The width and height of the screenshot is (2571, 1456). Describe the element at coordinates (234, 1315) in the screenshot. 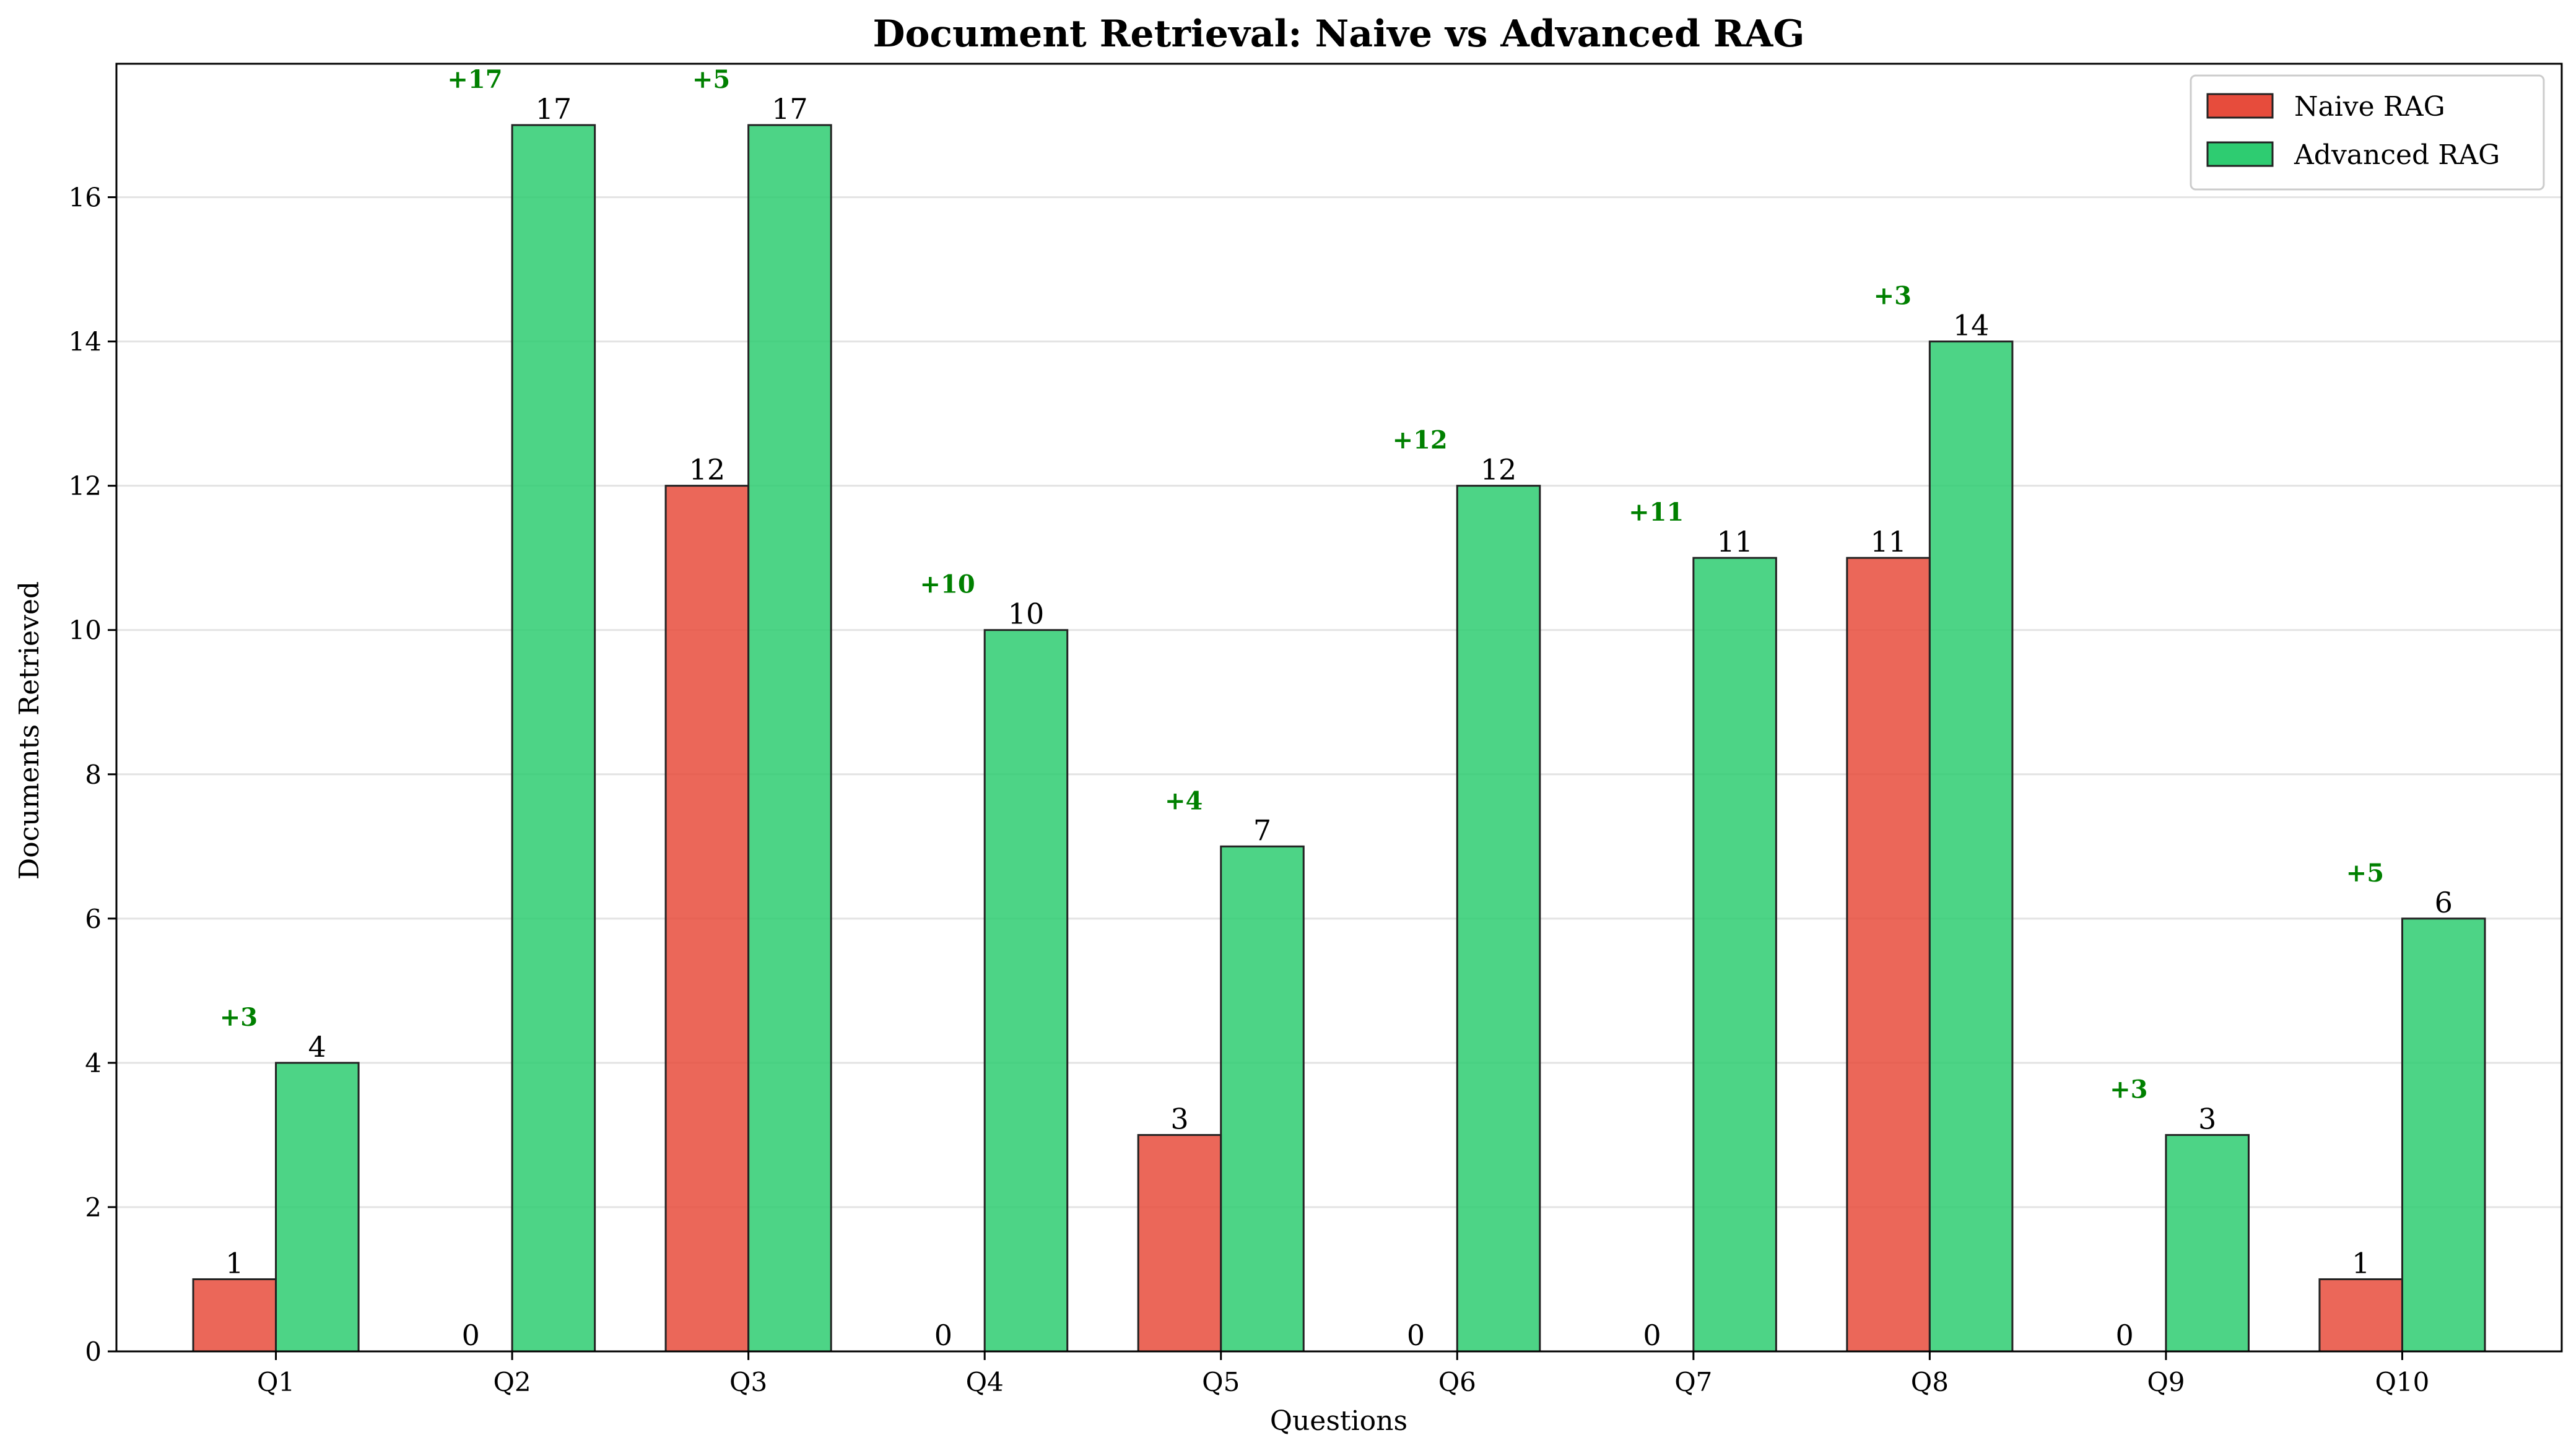

I see `bar-naive-q1` at that location.